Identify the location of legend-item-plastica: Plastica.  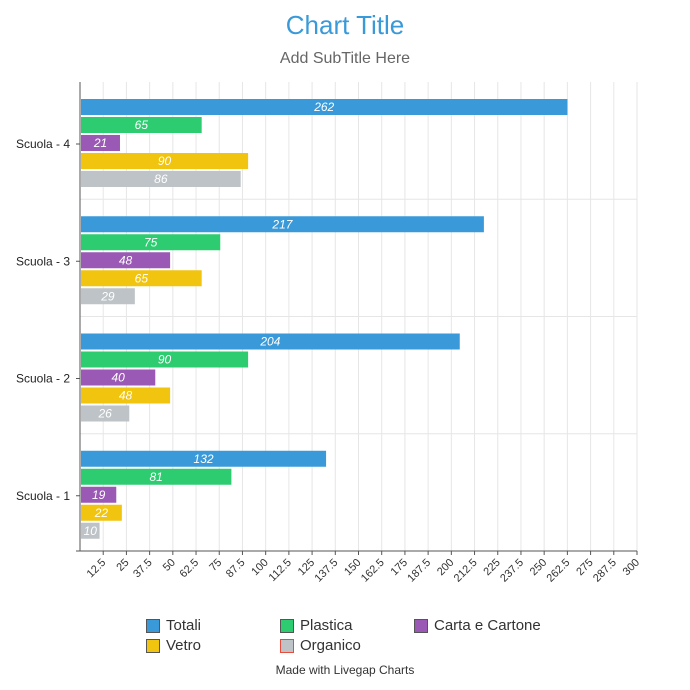
(316, 625).